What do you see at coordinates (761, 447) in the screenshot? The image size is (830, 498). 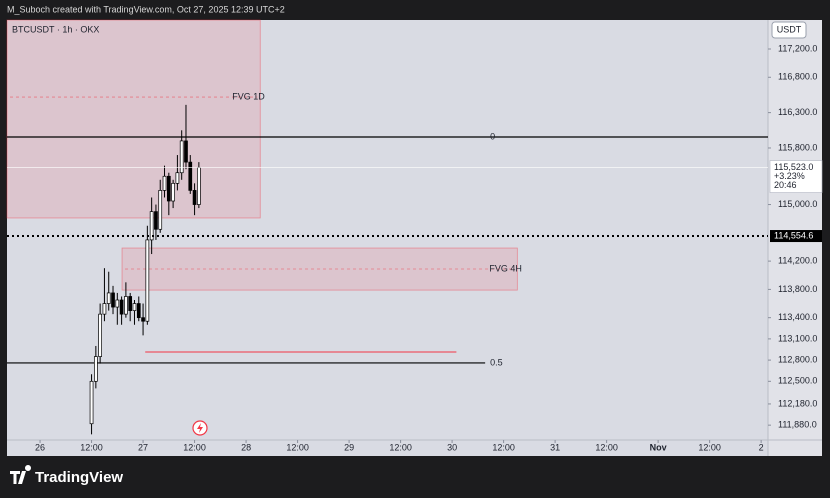 I see `x-tick-label: 2` at bounding box center [761, 447].